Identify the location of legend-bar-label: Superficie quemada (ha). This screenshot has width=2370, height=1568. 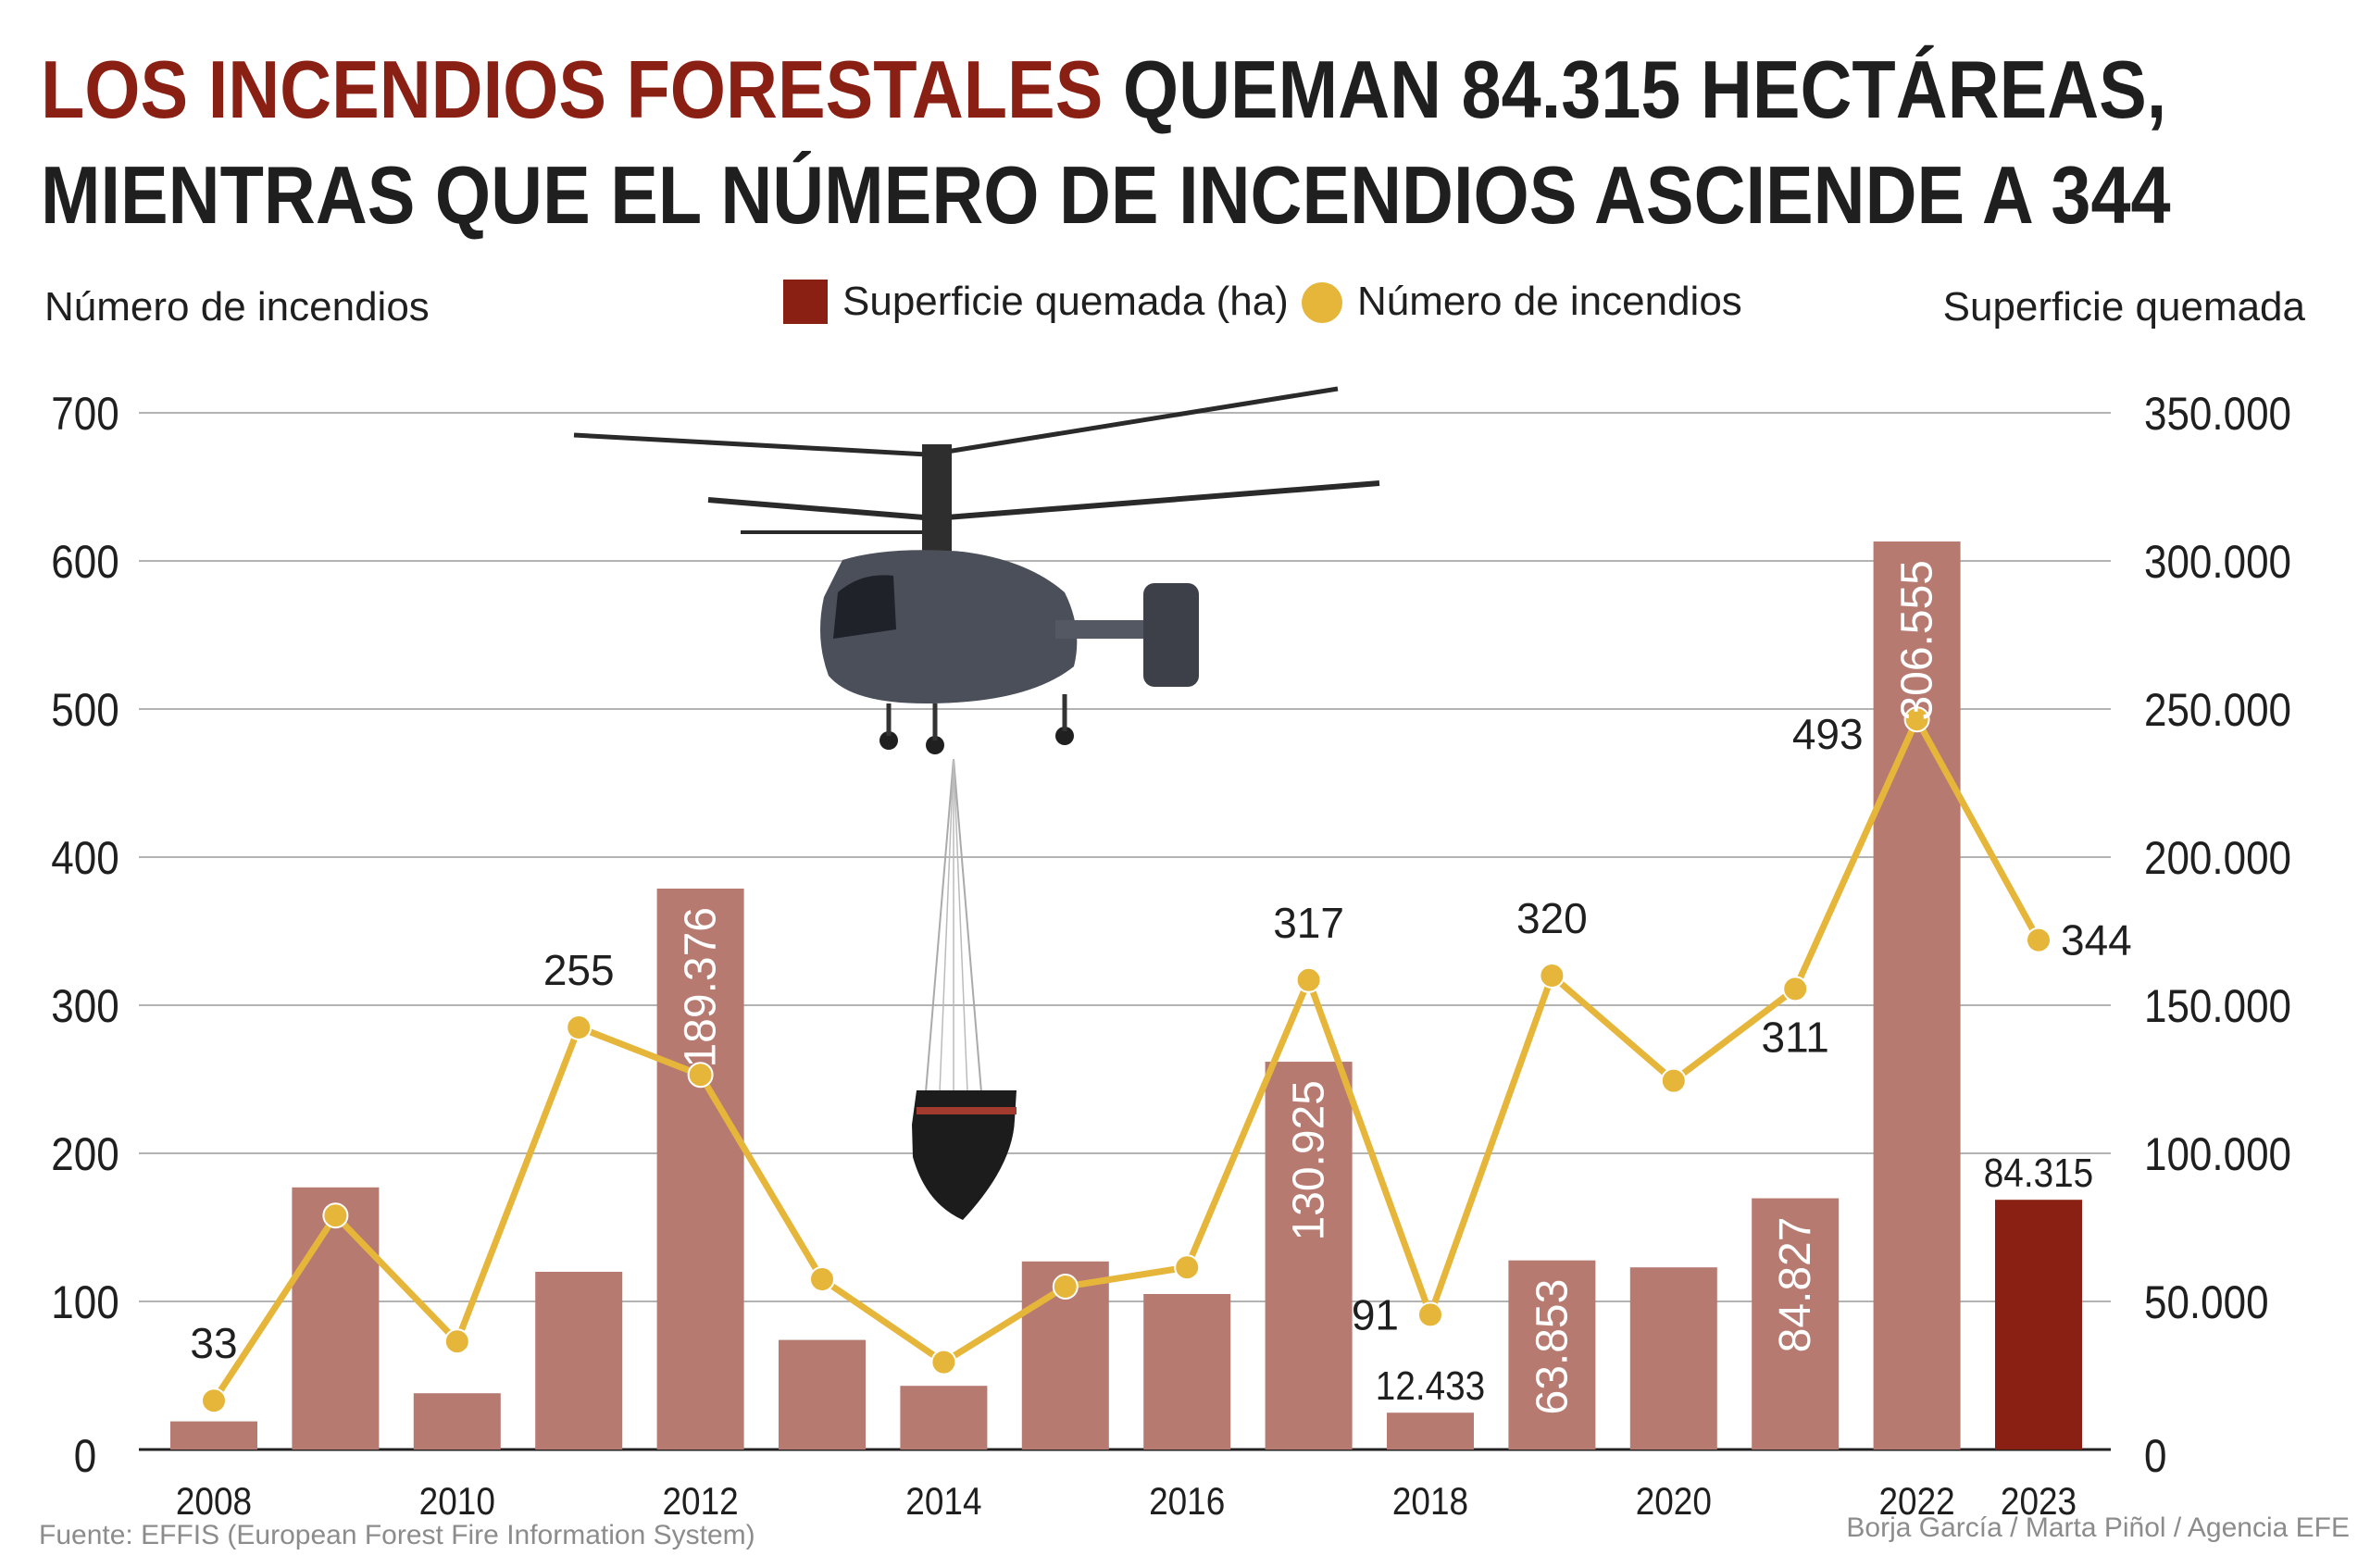
(1065, 301).